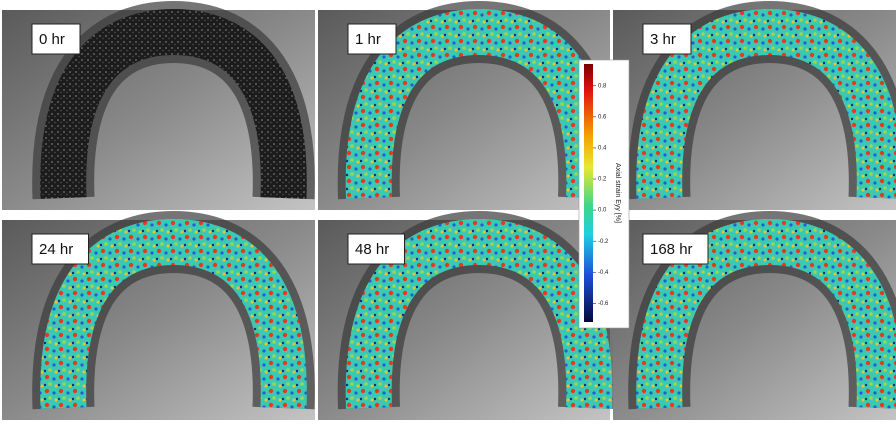 This screenshot has width=896, height=429. What do you see at coordinates (602, 117) in the screenshot?
I see `colorbar-tick-label: 0.6` at bounding box center [602, 117].